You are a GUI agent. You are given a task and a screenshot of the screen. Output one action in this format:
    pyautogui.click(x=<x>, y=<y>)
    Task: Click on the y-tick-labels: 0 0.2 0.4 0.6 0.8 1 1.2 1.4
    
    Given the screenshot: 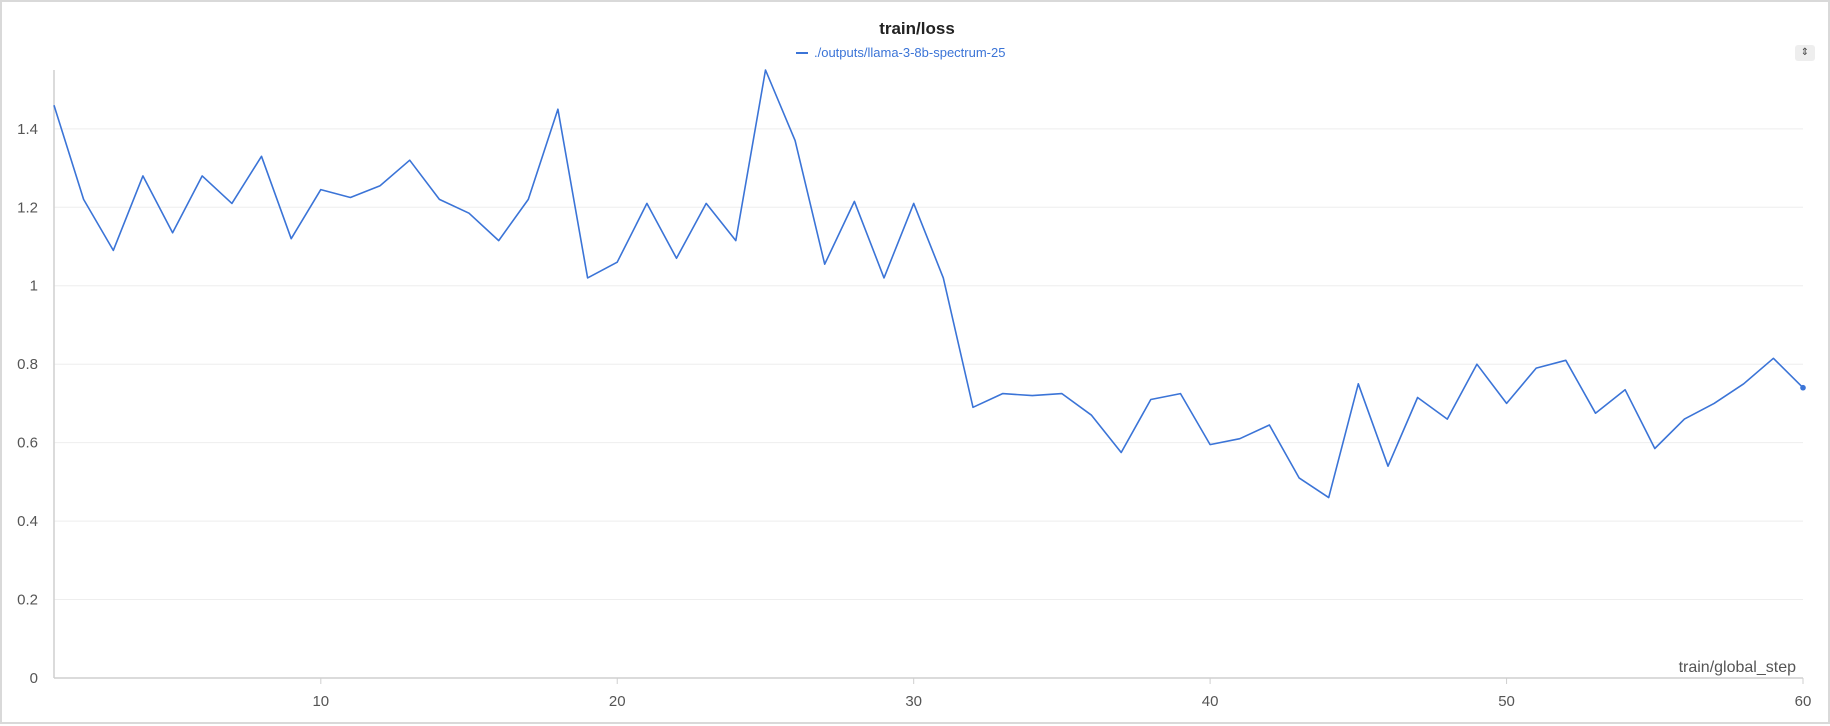 What is the action you would take?
    pyautogui.click(x=27, y=404)
    